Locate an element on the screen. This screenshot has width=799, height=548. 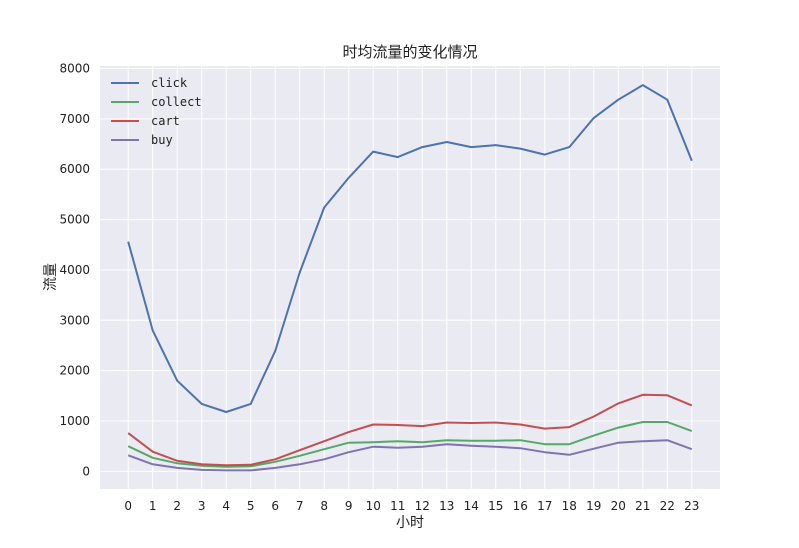
x-tick-label: 13 is located at coordinates (446, 506).